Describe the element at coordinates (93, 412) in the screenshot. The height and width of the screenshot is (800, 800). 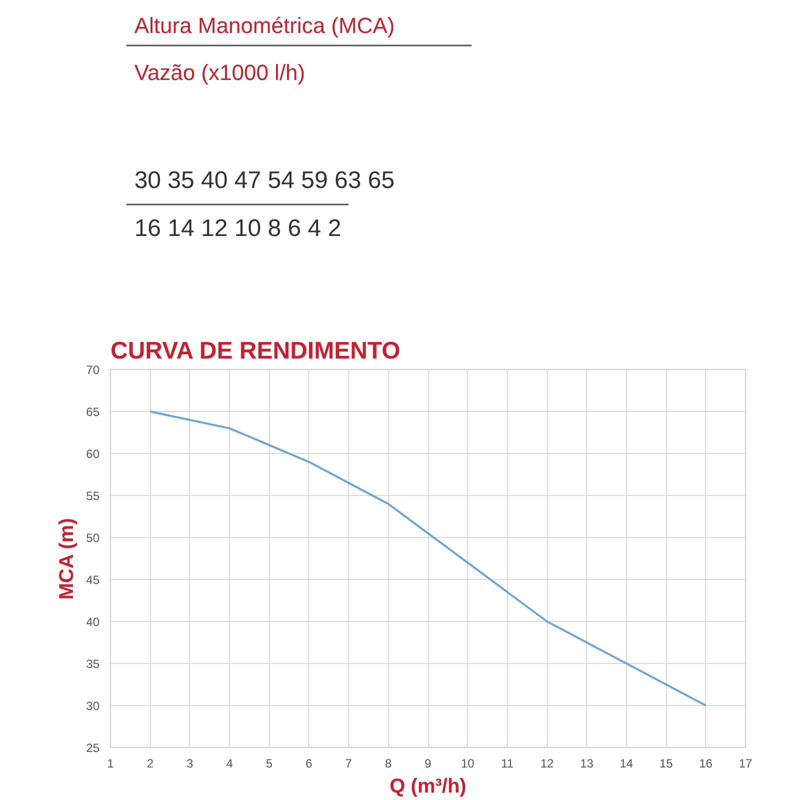
I see `y-tick-label: 65` at that location.